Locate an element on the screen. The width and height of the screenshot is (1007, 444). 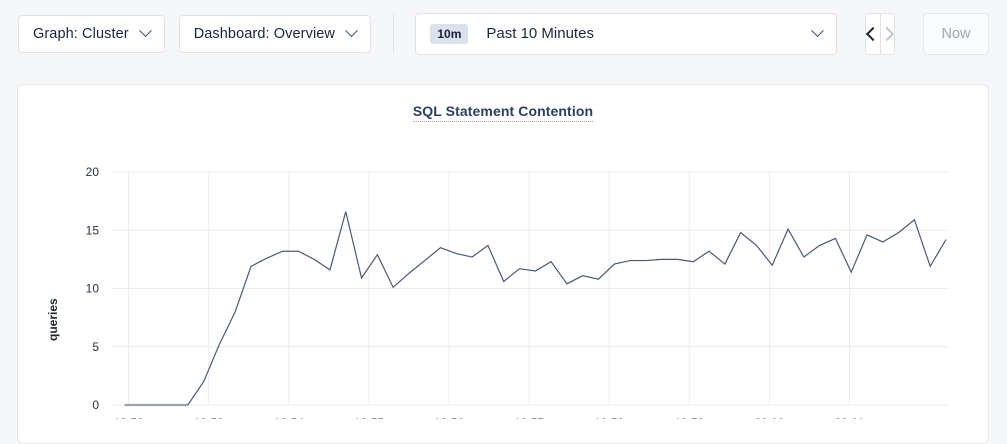
previous-range-button is located at coordinates (872, 34).